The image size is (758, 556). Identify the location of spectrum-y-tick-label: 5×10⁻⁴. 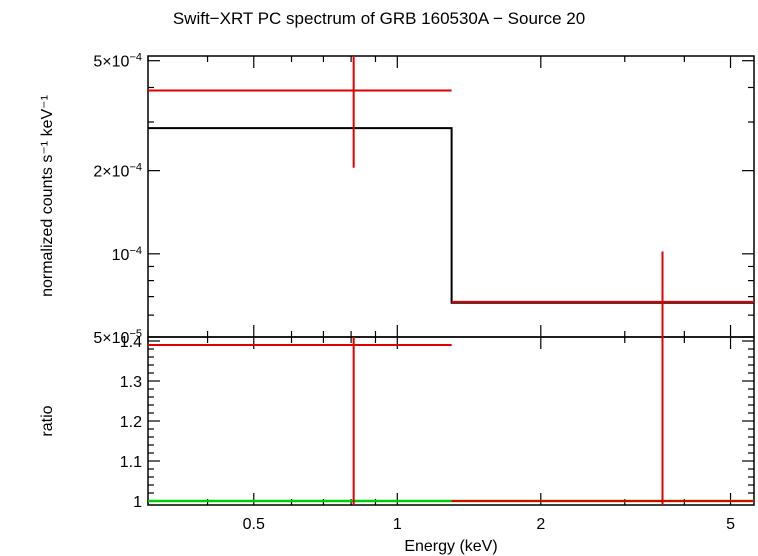
(117, 61).